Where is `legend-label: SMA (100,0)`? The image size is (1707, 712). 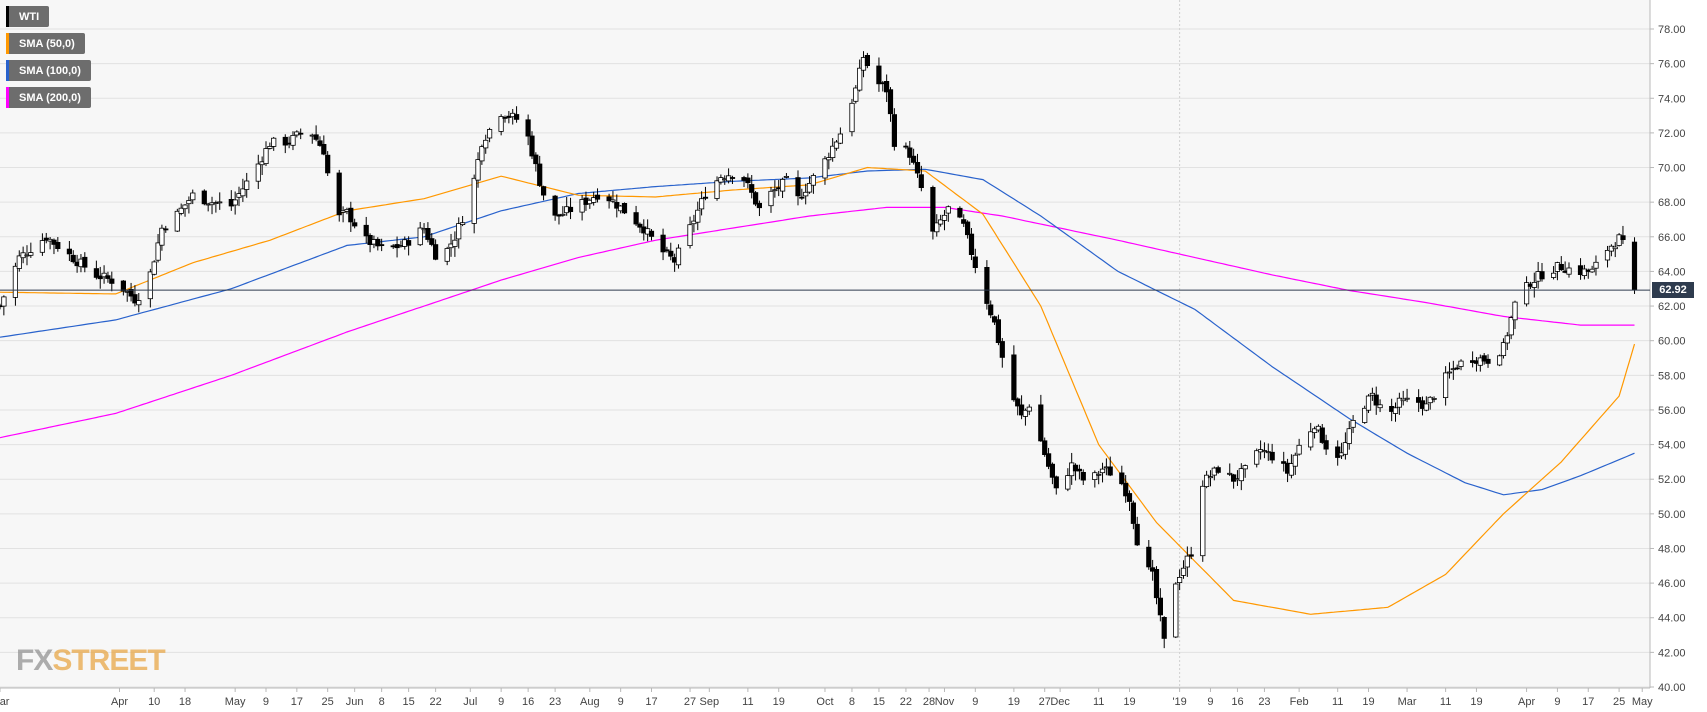 legend-label: SMA (100,0) is located at coordinates (50, 70).